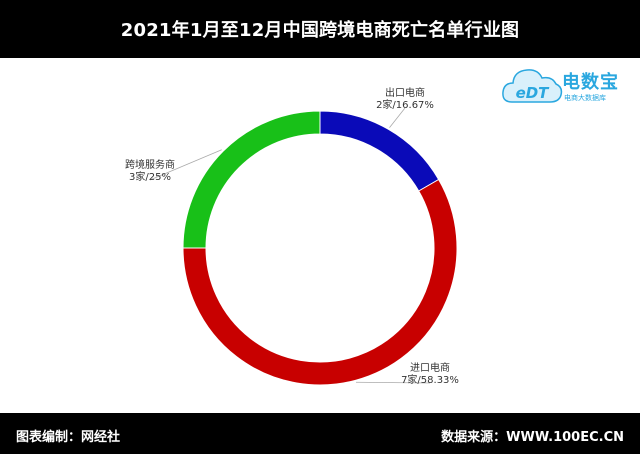  I want to click on slice-value-label-2: 7家/58.33%, so click(430, 379).